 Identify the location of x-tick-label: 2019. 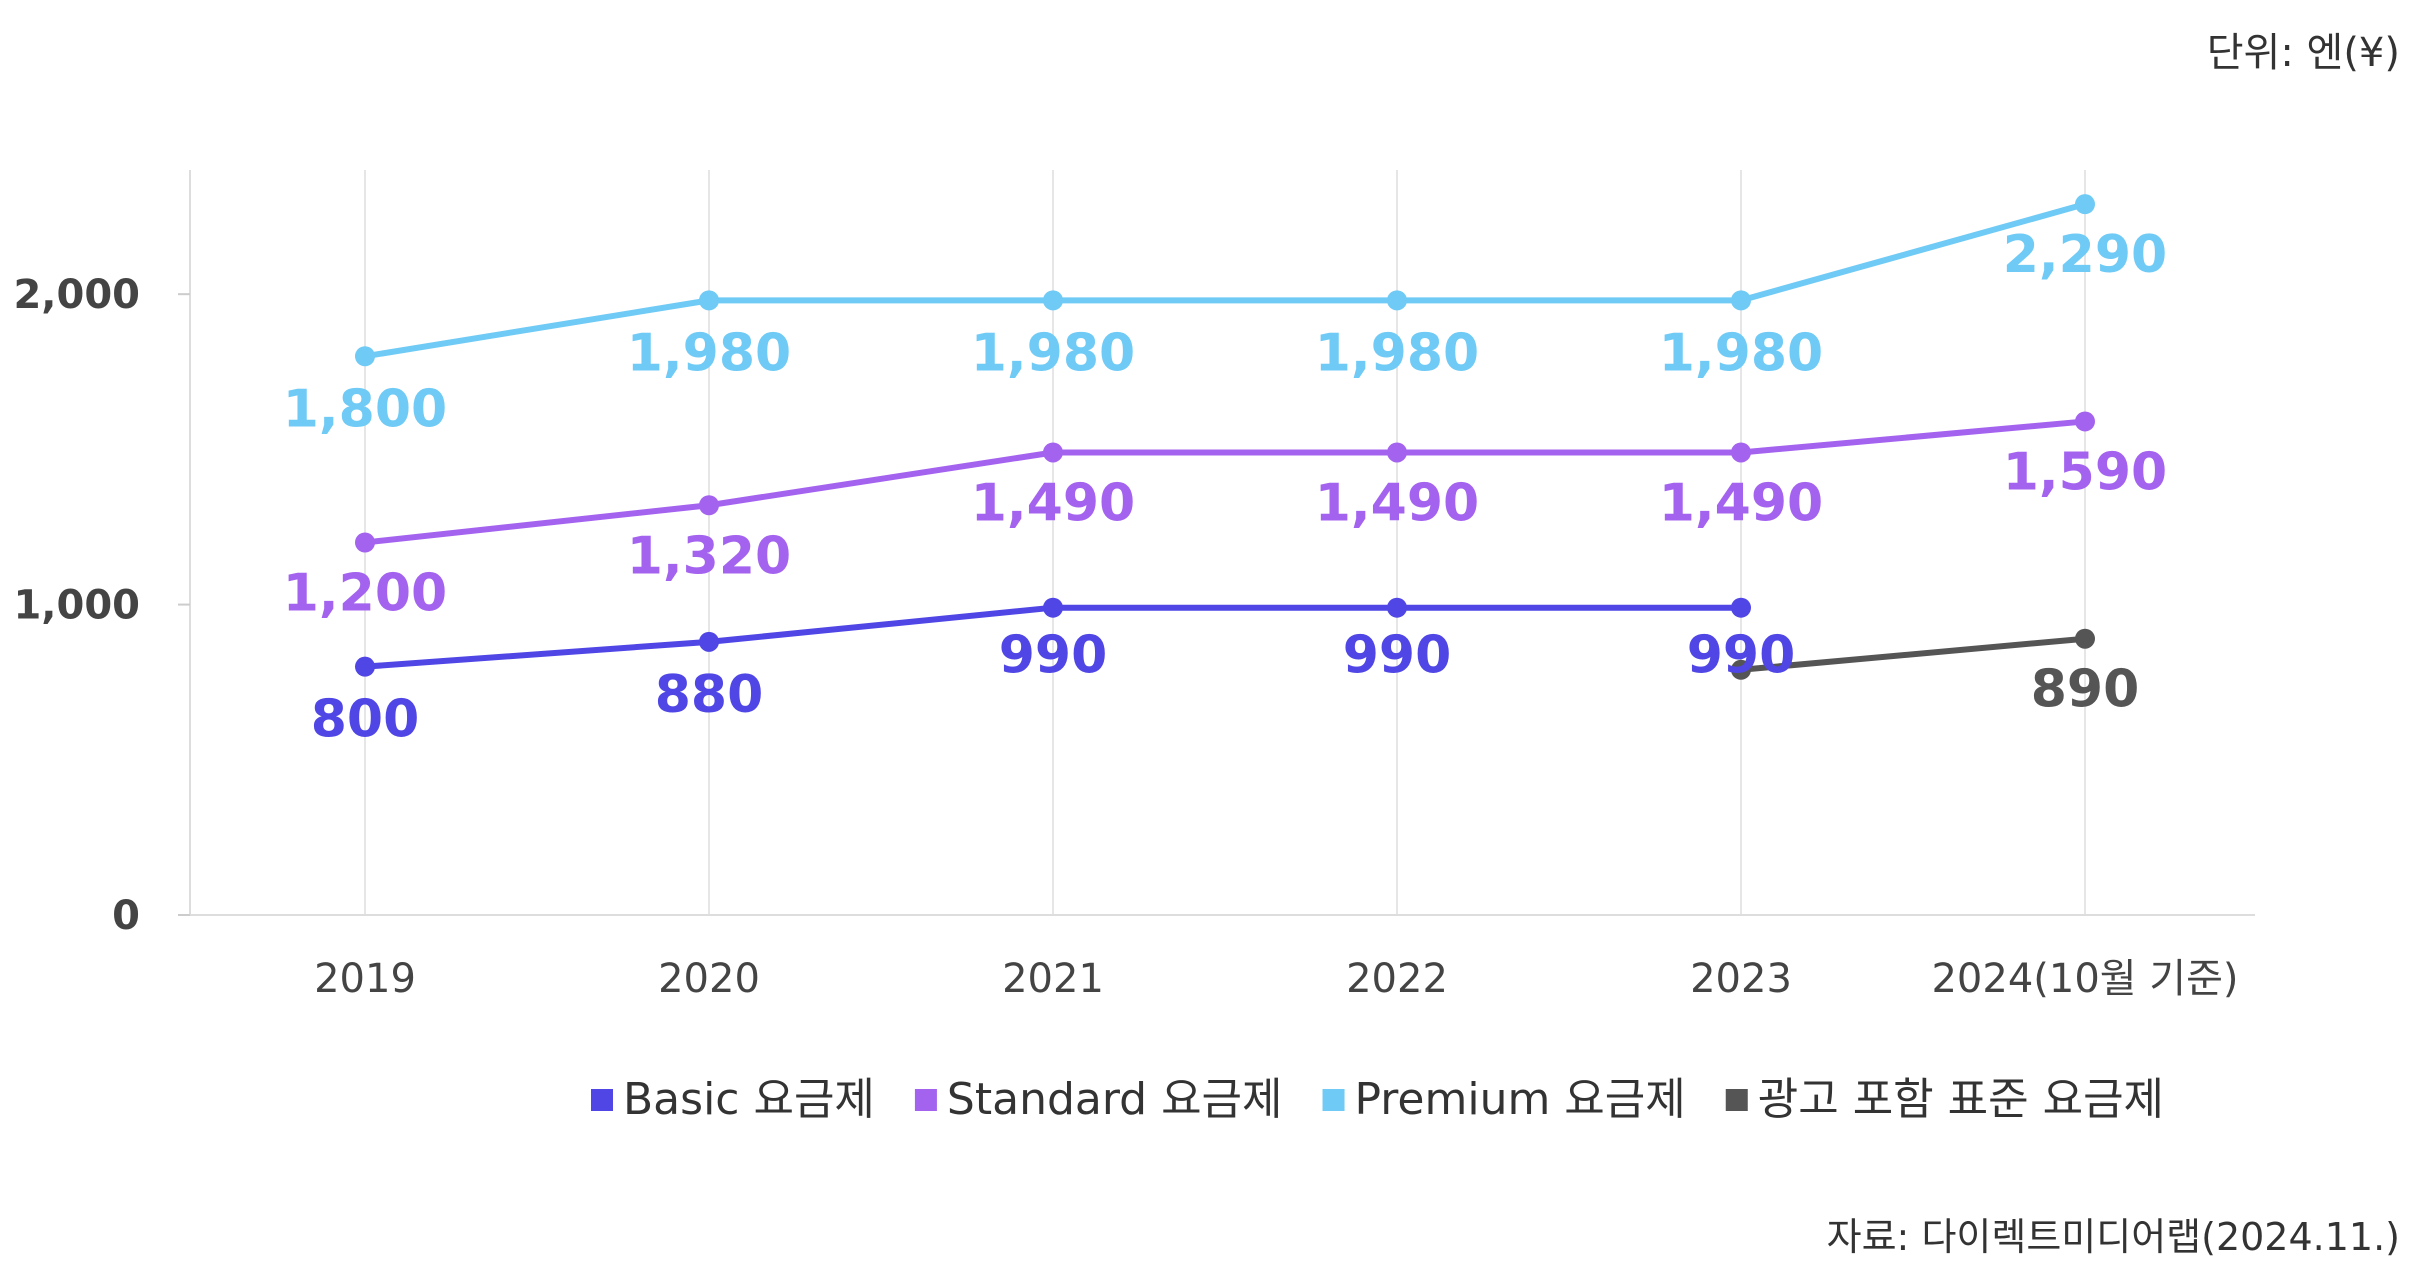
(365, 979).